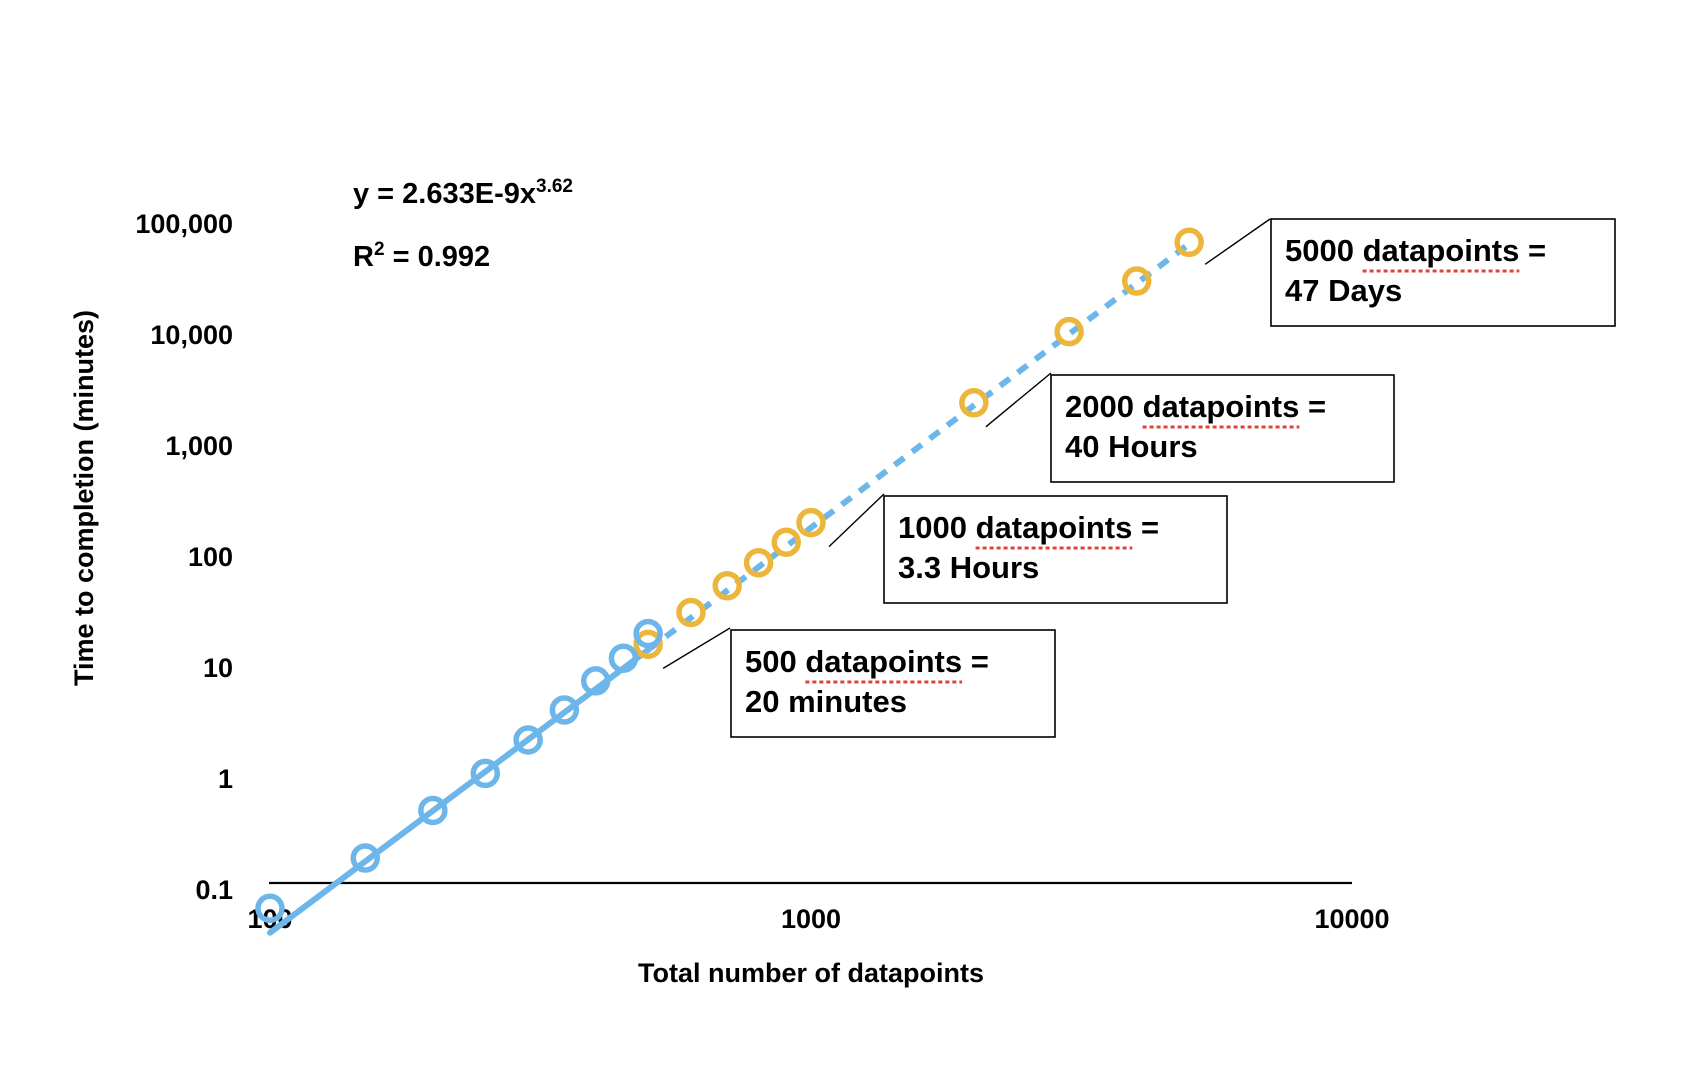  Describe the element at coordinates (225, 779) in the screenshot. I see `y-tick-label: 1` at that location.